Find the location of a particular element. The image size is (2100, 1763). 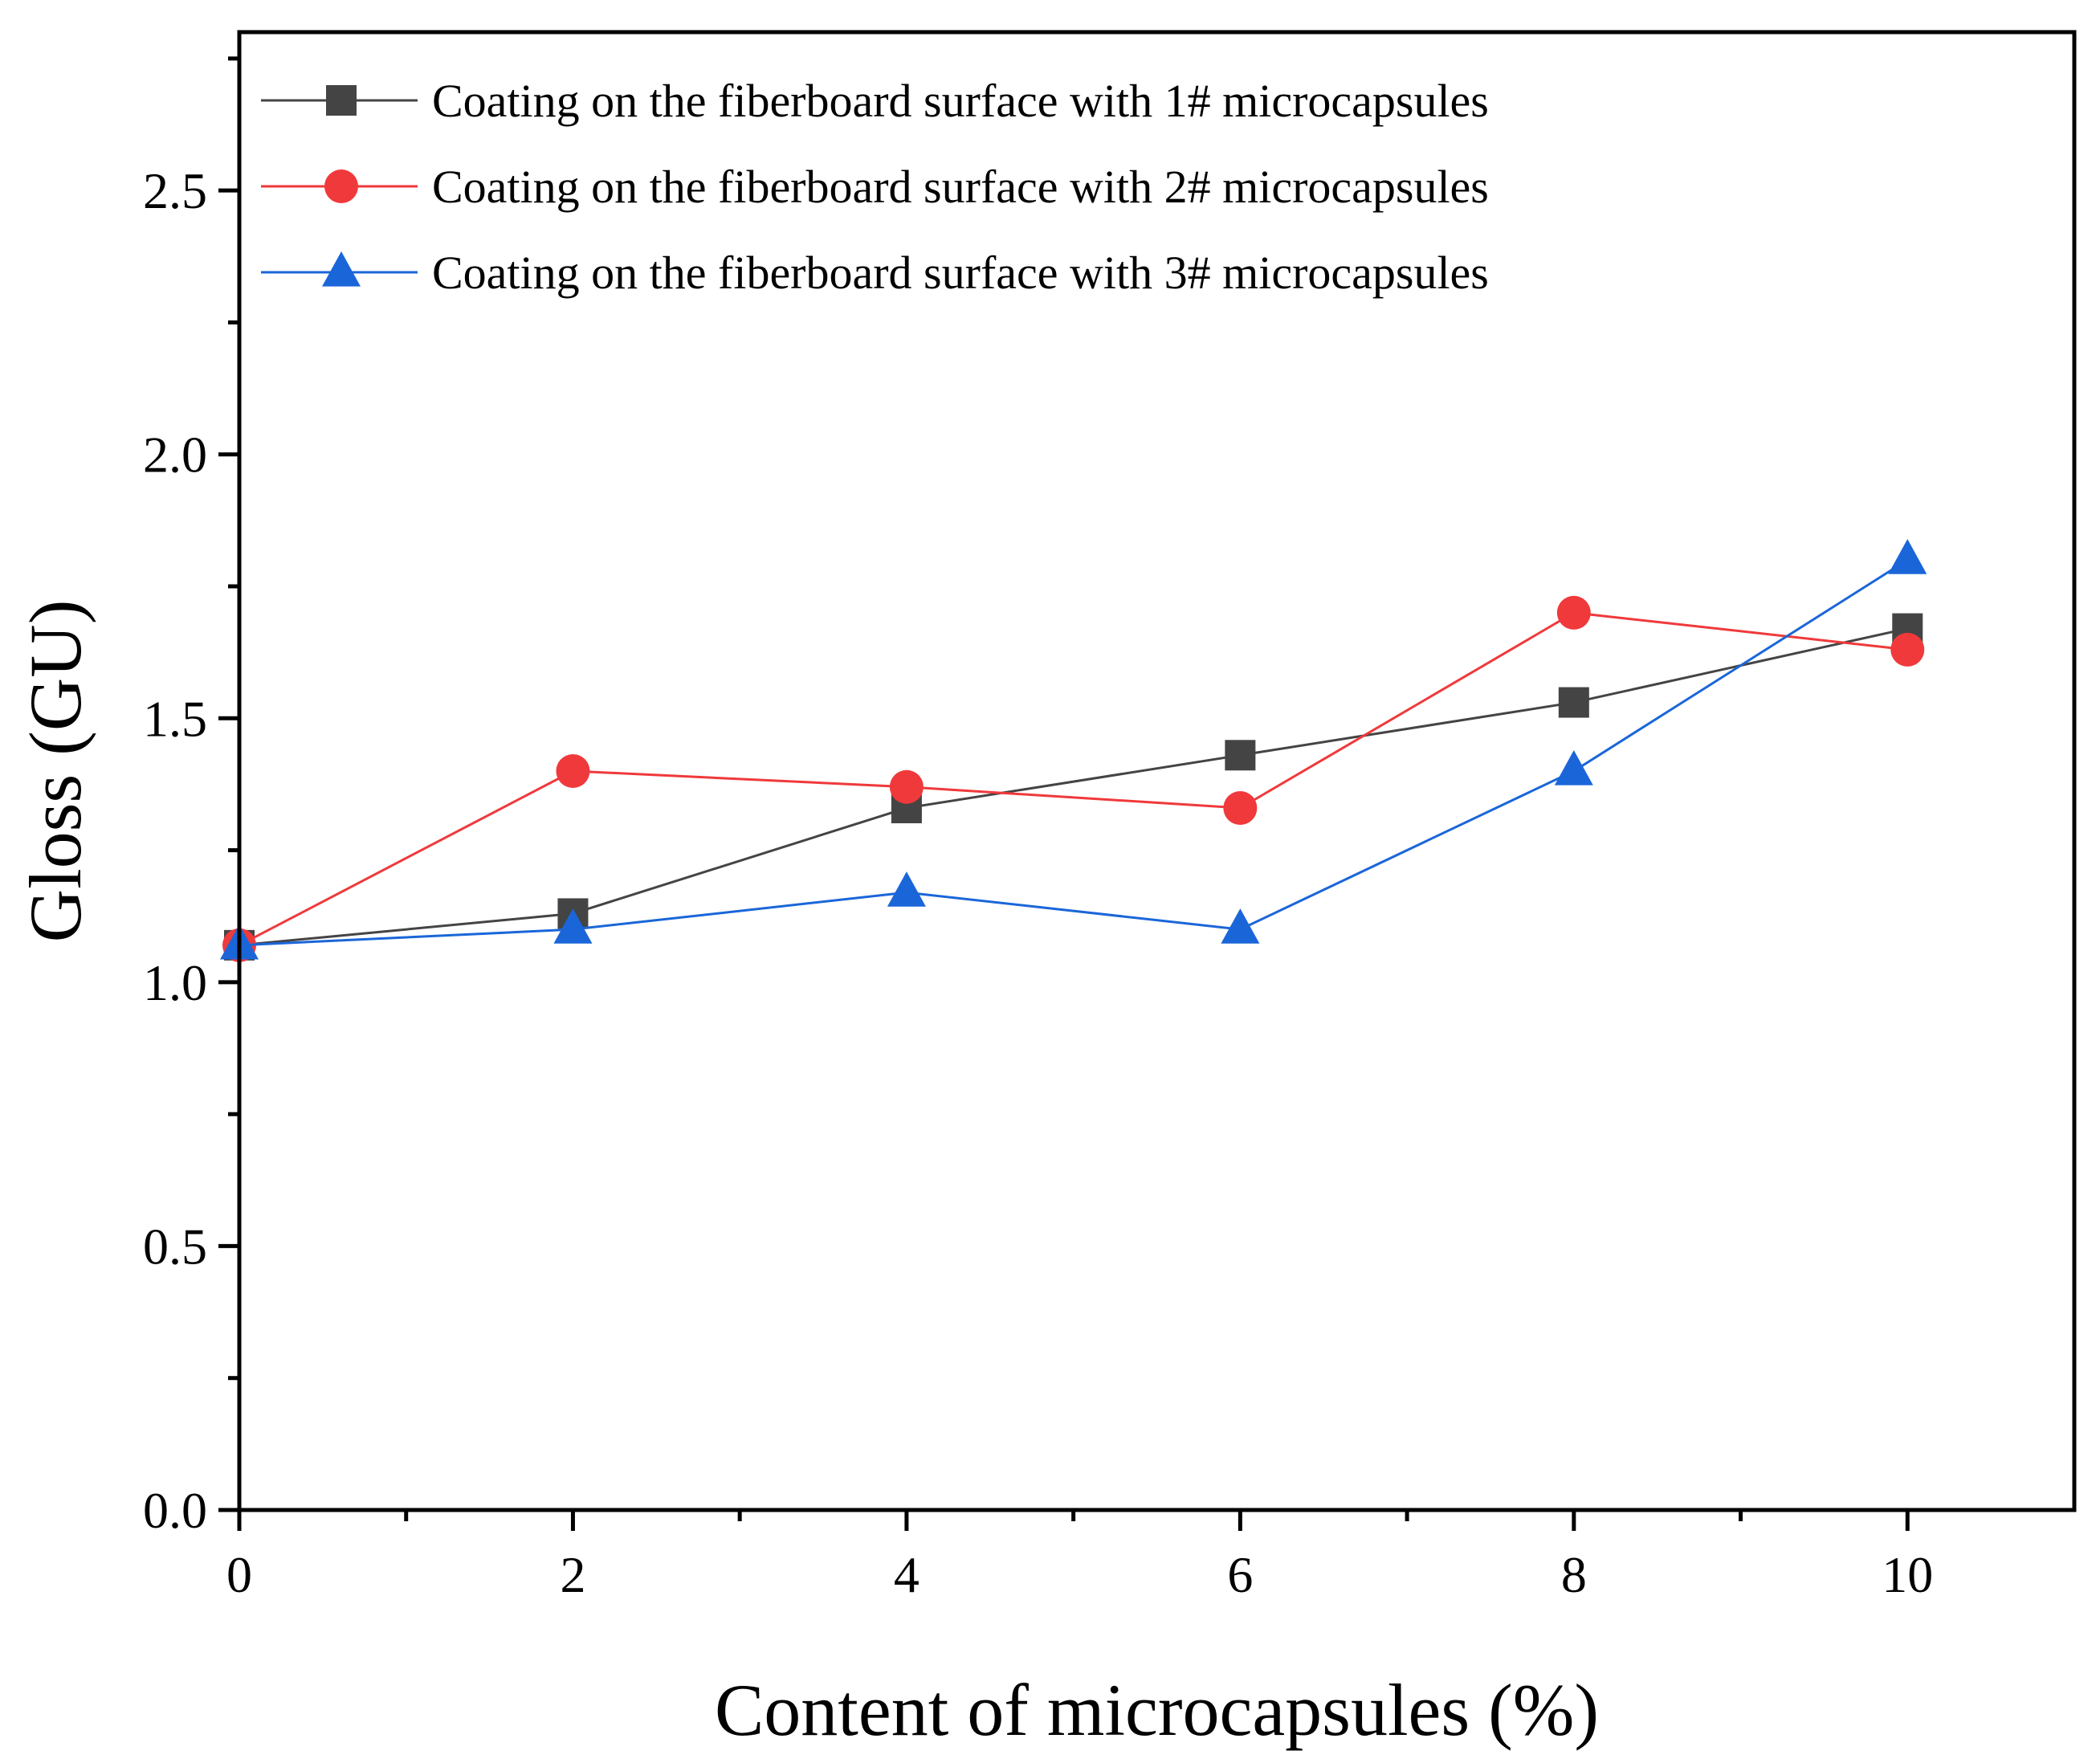

x-tick-label: 10 is located at coordinates (1907, 1574).